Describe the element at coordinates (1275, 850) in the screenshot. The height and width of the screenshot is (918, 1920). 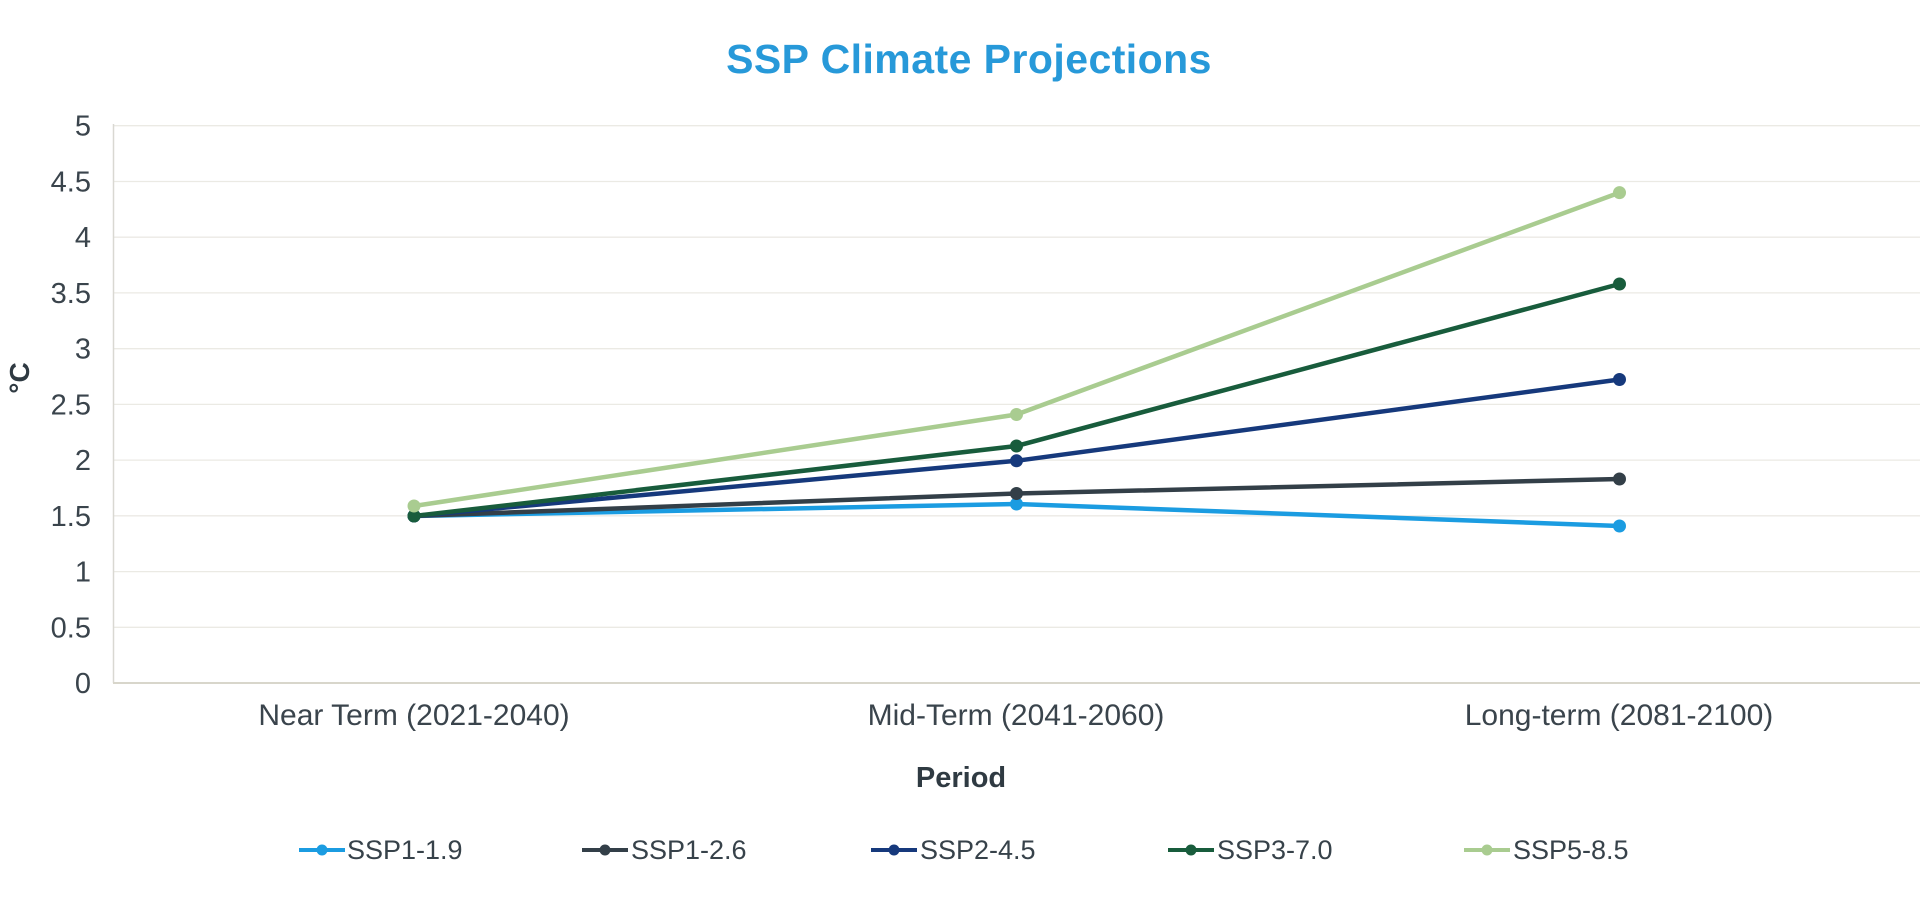
I see `svg-text: SSP3-7.0` at that location.